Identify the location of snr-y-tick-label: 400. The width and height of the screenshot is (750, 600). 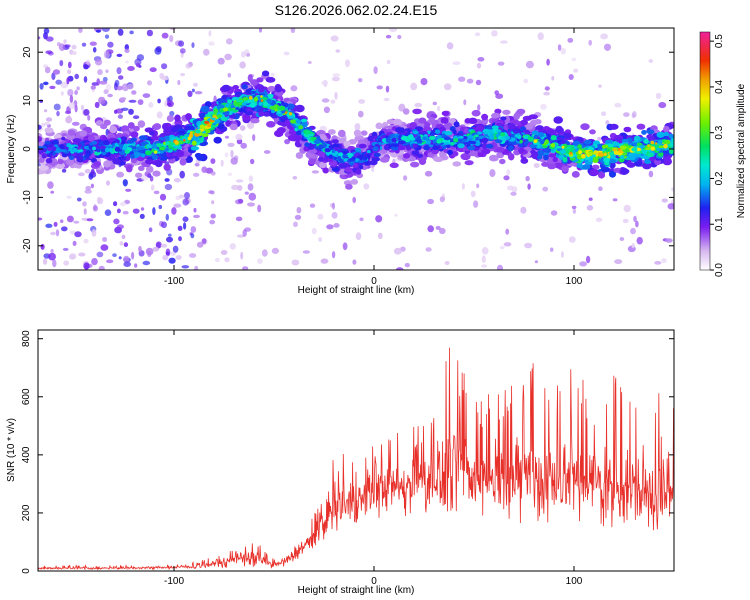
(26, 454).